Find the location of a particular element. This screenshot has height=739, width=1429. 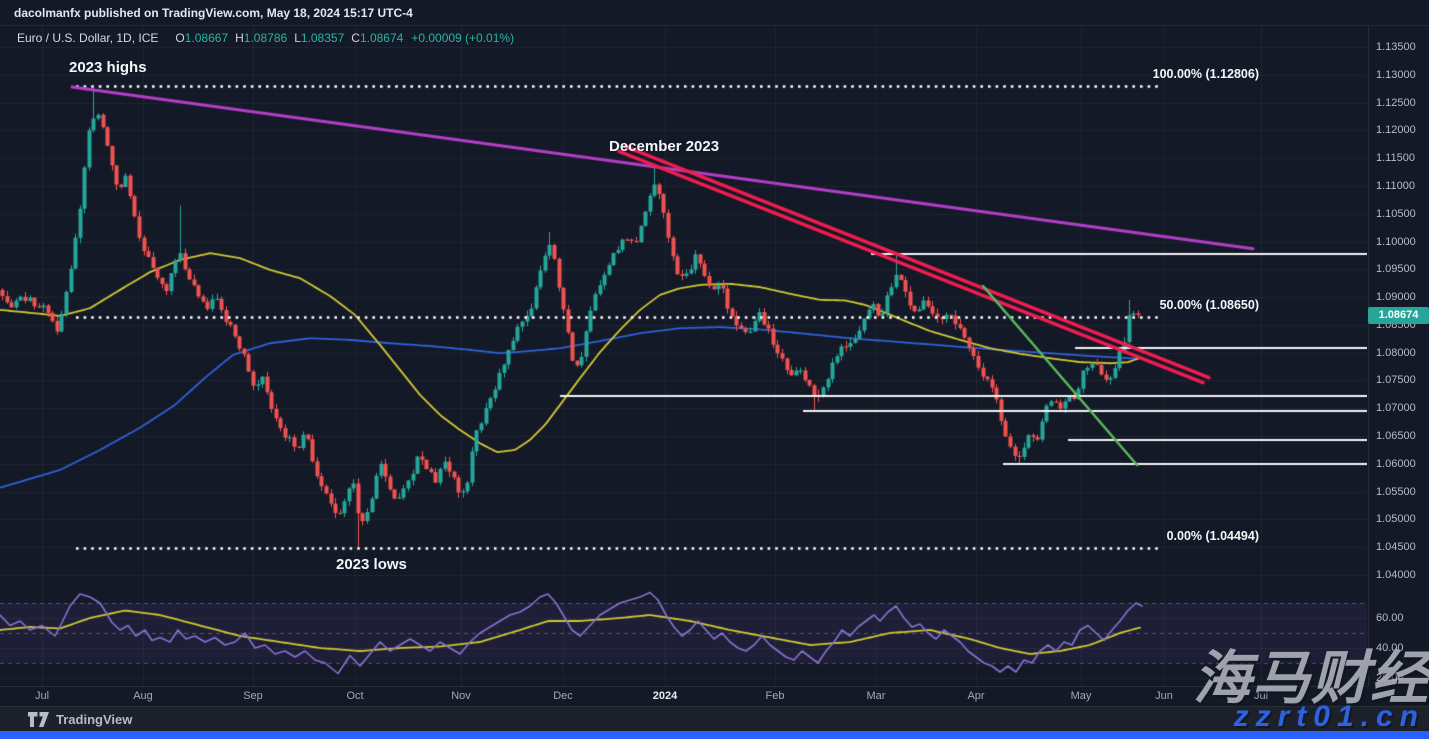

price-tick-label: 1.05500 is located at coordinates (1396, 491).